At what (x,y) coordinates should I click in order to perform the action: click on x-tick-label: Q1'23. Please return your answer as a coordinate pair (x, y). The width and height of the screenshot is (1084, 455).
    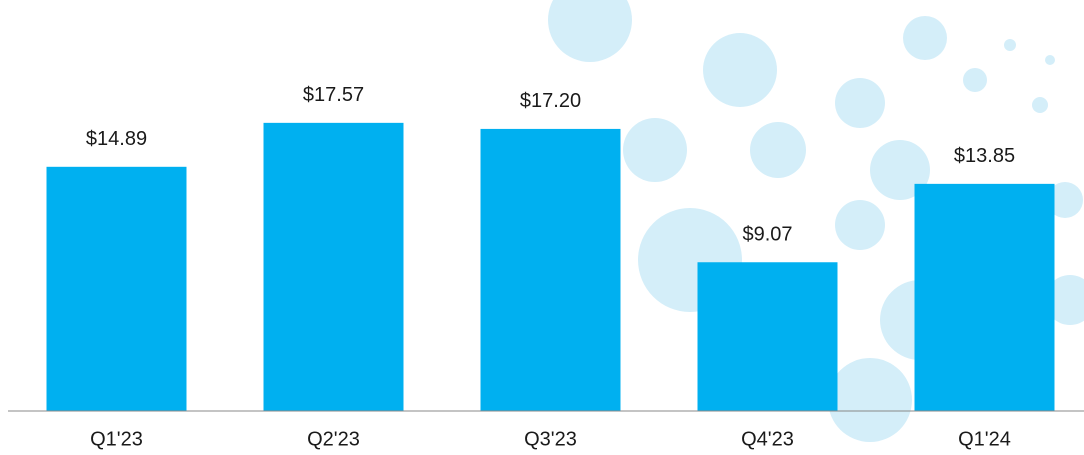
    Looking at the image, I should click on (116, 439).